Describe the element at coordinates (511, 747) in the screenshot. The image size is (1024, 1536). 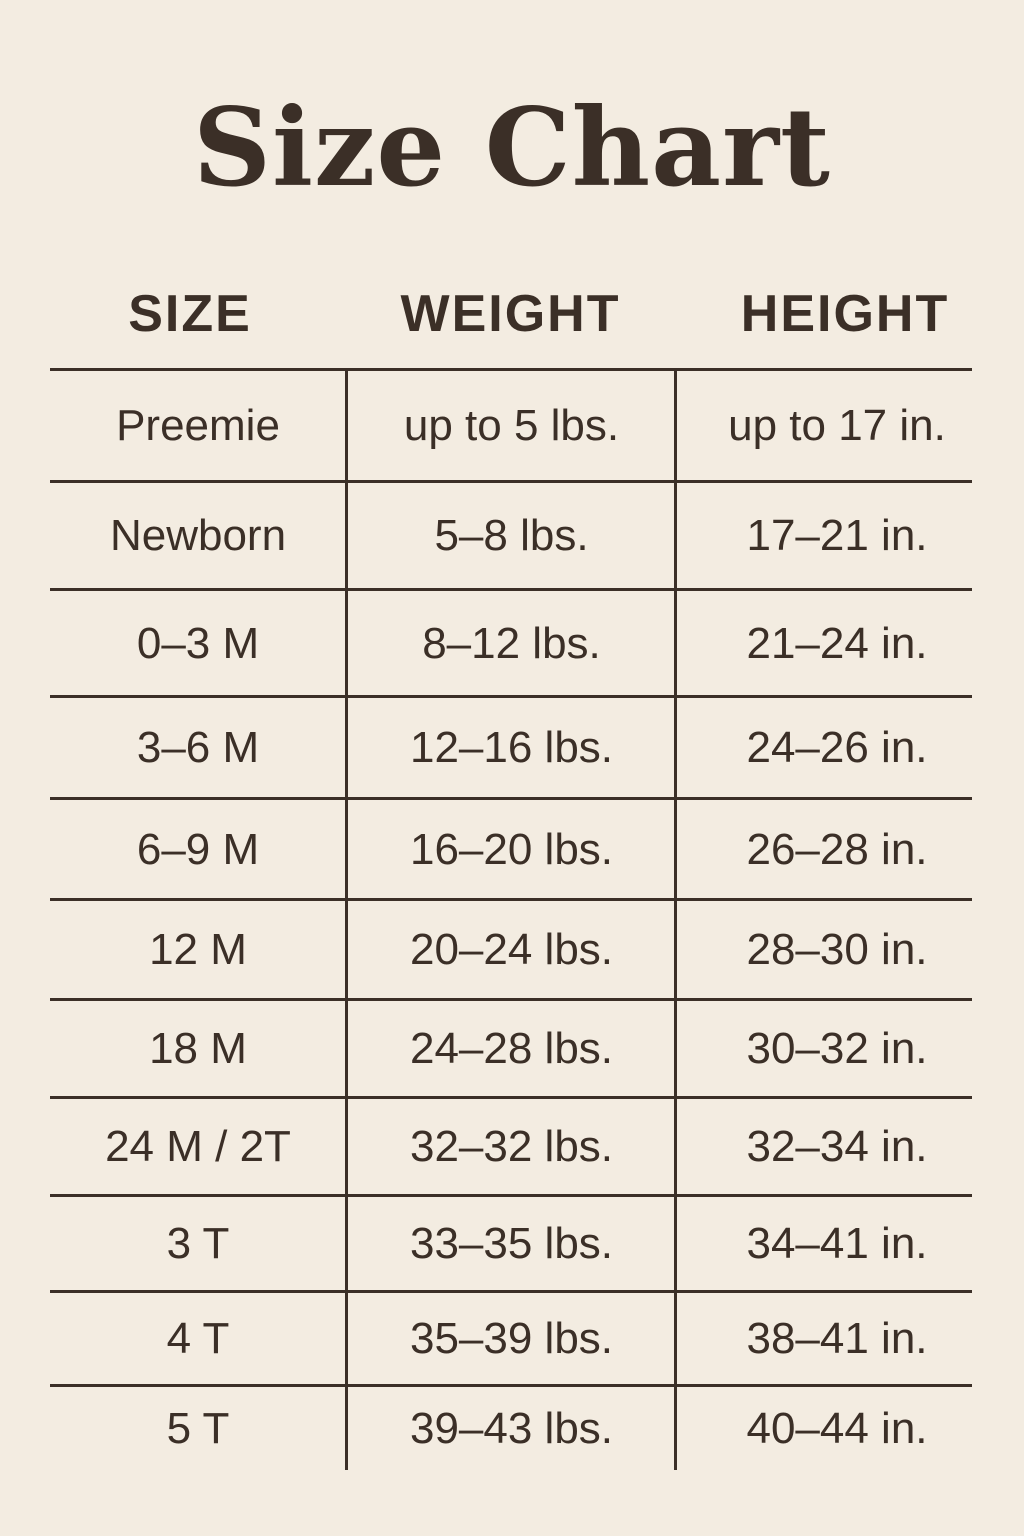
I see `weight-cell: 12–16 lbs.` at that location.